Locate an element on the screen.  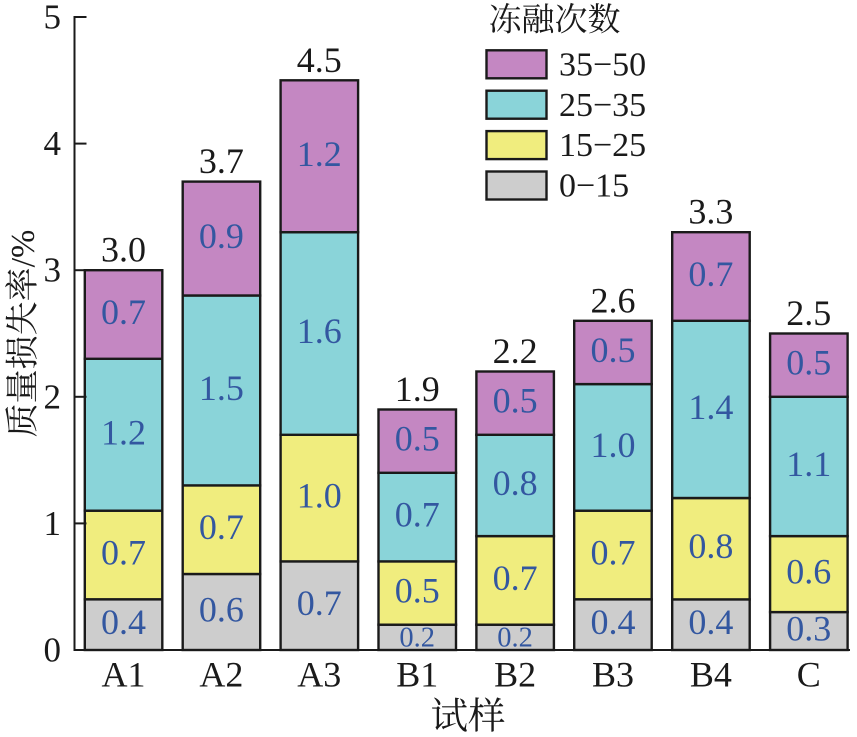
svg-text: 2 is located at coordinates (53, 396).